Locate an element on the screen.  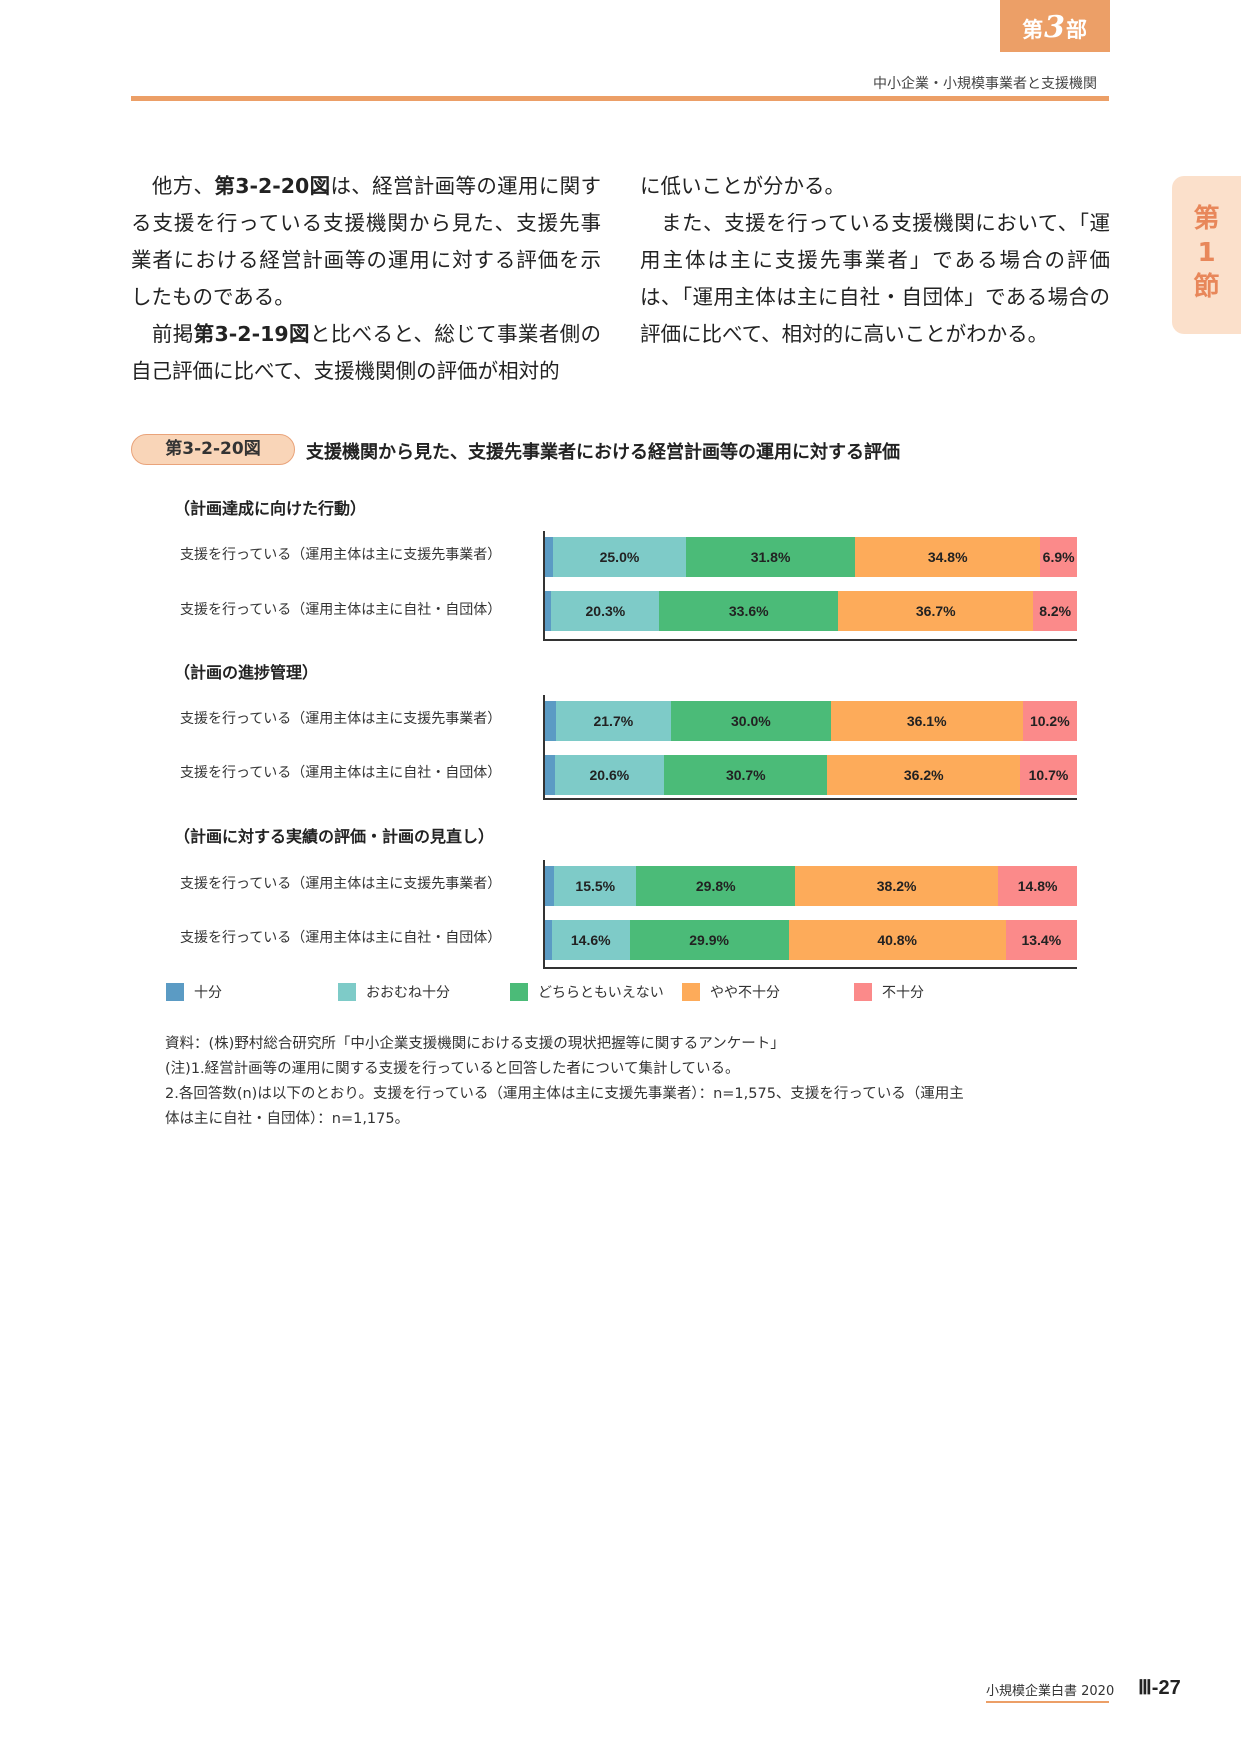
chart-group-title-1: （計画達成に向けた行動） is located at coordinates (270, 508).